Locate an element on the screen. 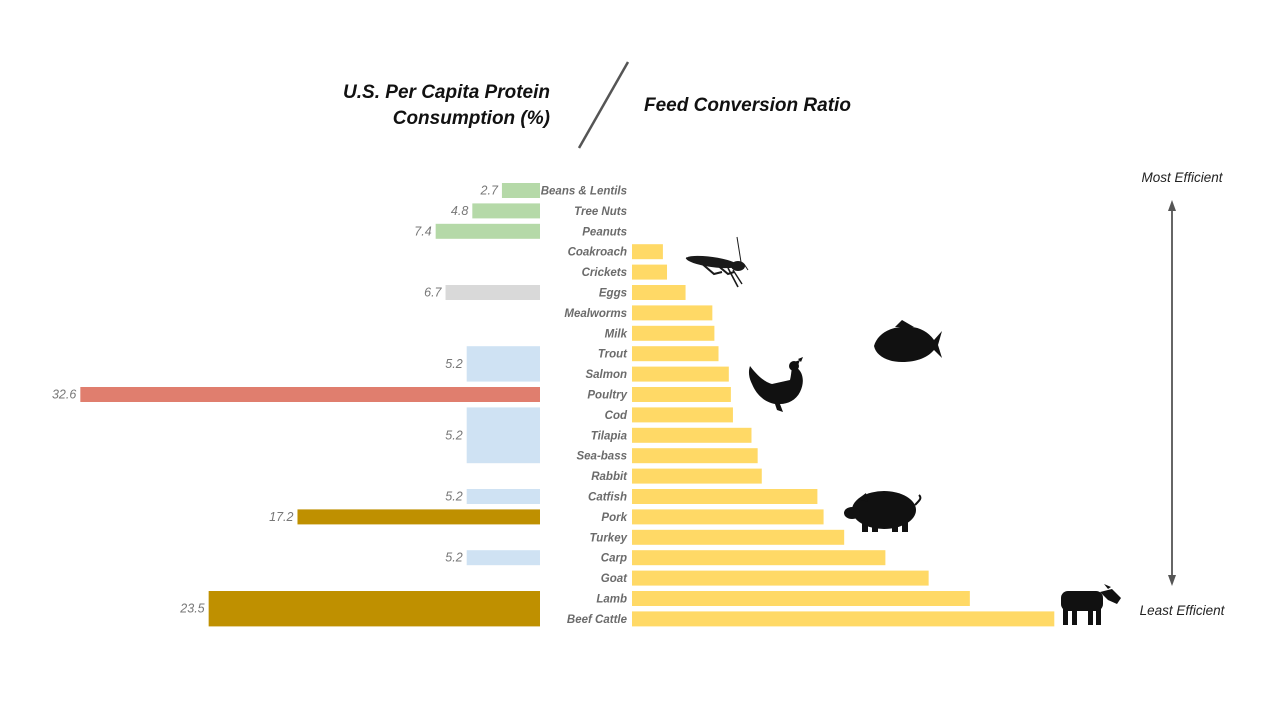  category-label-eggs: Eggs is located at coordinates (613, 294).